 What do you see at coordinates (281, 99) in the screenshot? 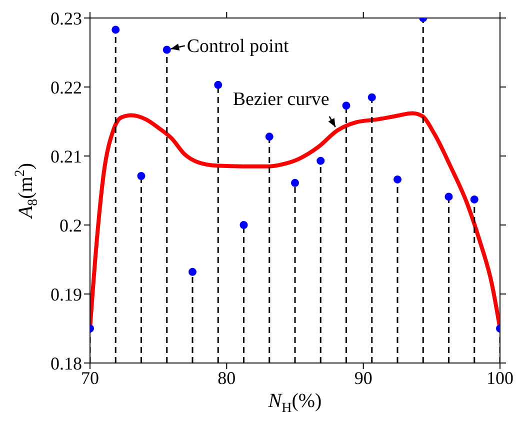
I see `annotation: Bezier curve` at bounding box center [281, 99].